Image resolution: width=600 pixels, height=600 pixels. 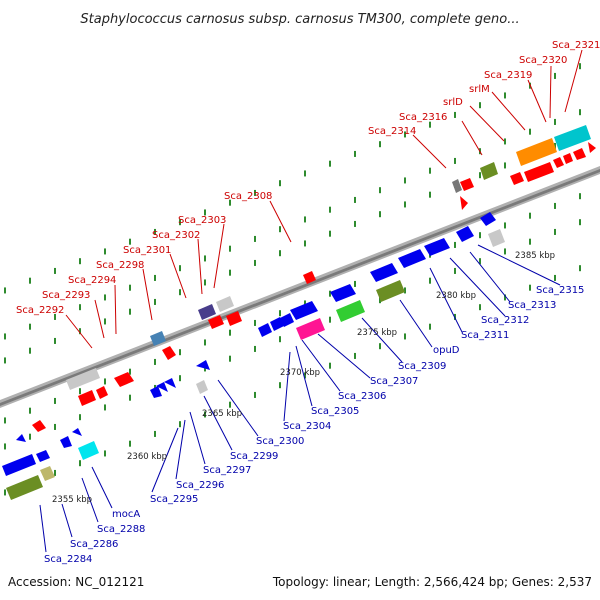 I want to click on gene-label: Sca_2286, so click(x=94, y=544).